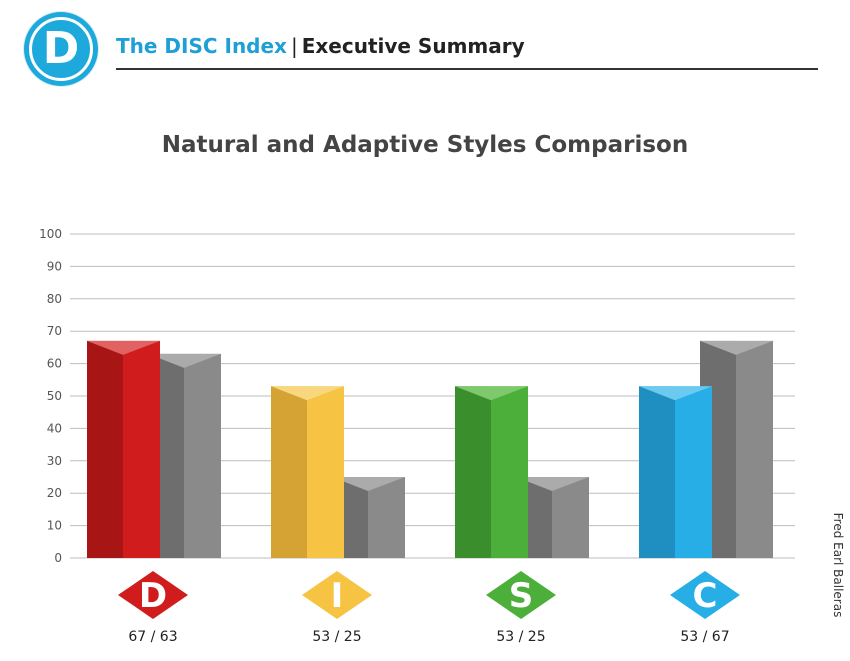 This screenshot has height=661, width=850. I want to click on disc-logo: D, so click(61, 49).